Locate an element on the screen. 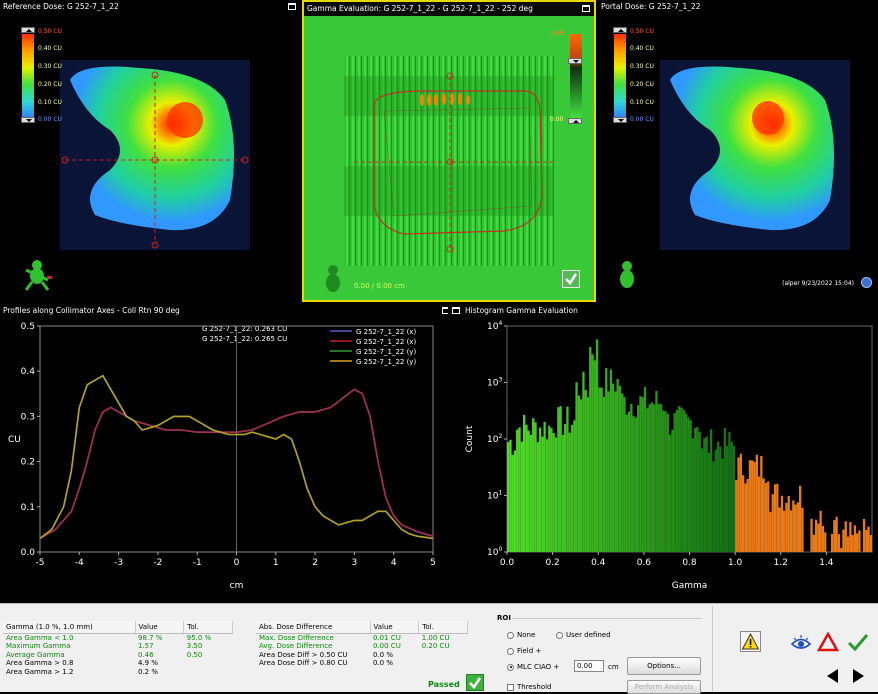  y-tick-exponent: 1 is located at coordinates (500, 493).